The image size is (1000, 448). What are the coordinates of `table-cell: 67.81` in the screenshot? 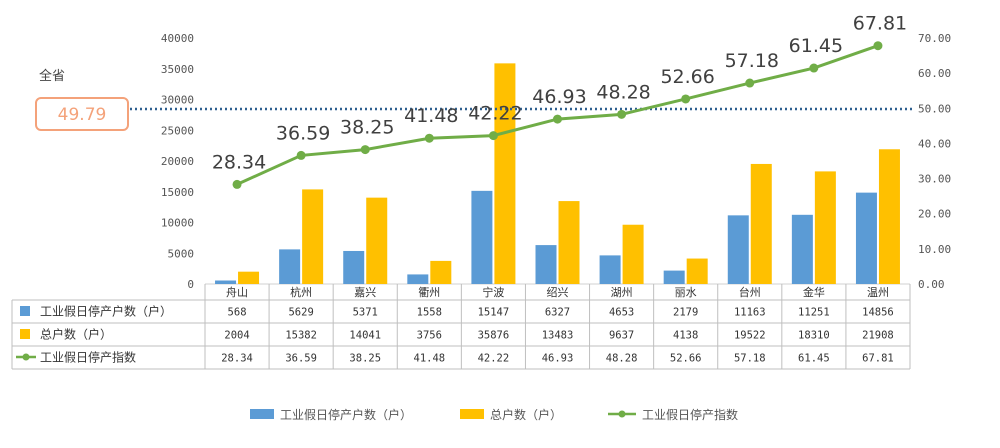 It's located at (878, 359).